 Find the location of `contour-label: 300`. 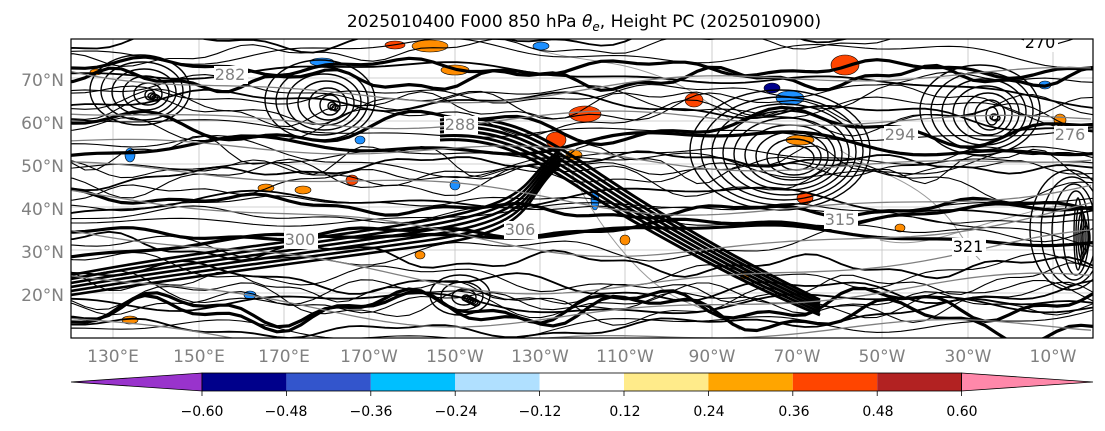

contour-label: 300 is located at coordinates (300, 239).